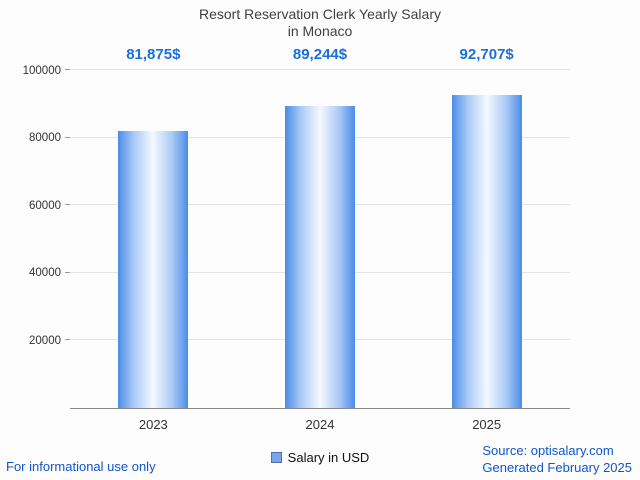 This screenshot has width=640, height=480. Describe the element at coordinates (276, 457) in the screenshot. I see `legend-marker-icon` at that location.